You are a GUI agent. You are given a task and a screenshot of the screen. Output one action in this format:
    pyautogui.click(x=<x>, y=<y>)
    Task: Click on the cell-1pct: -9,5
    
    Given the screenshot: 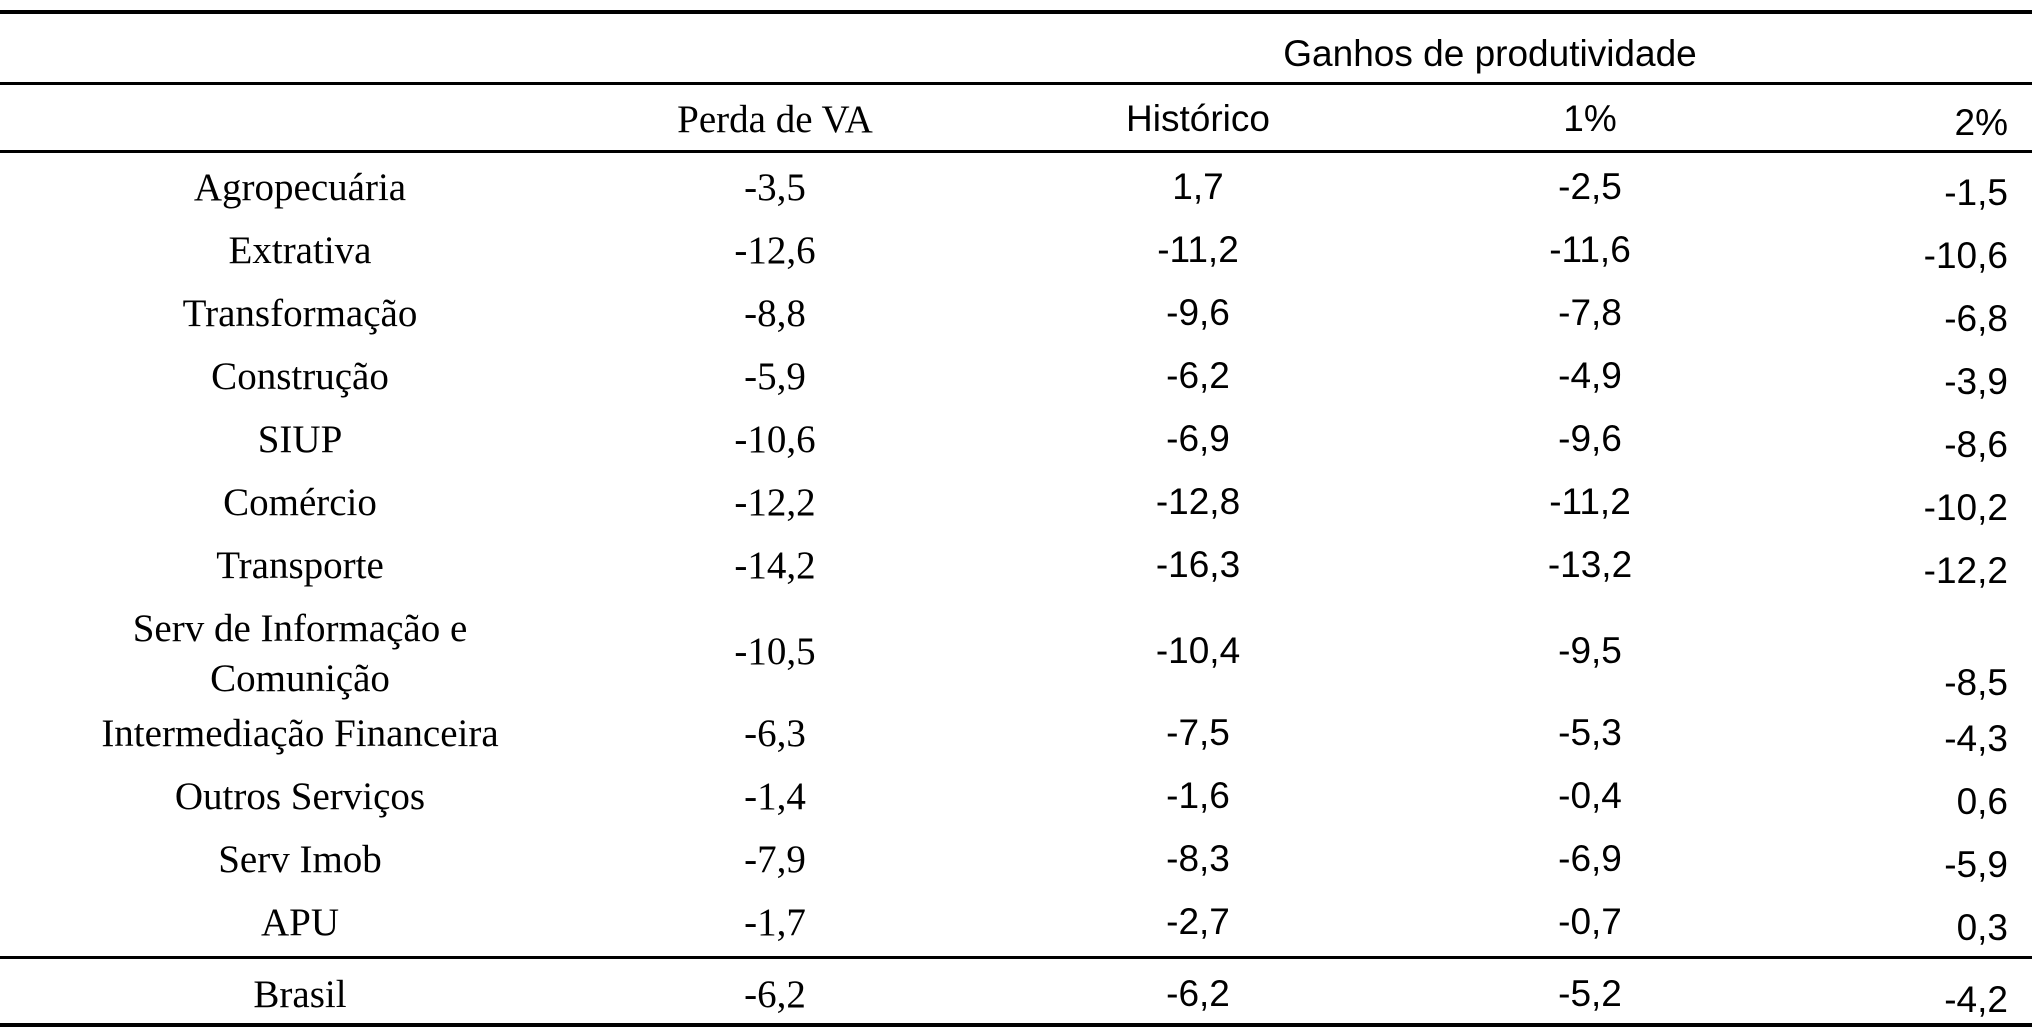 What is the action you would take?
    pyautogui.click(x=1590, y=650)
    